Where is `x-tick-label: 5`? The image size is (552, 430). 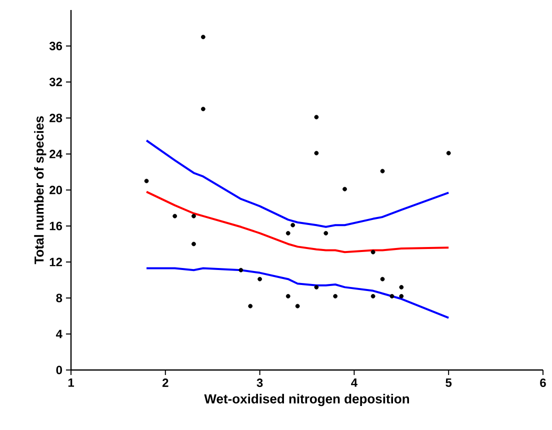
x-tick-label: 5 is located at coordinates (449, 382).